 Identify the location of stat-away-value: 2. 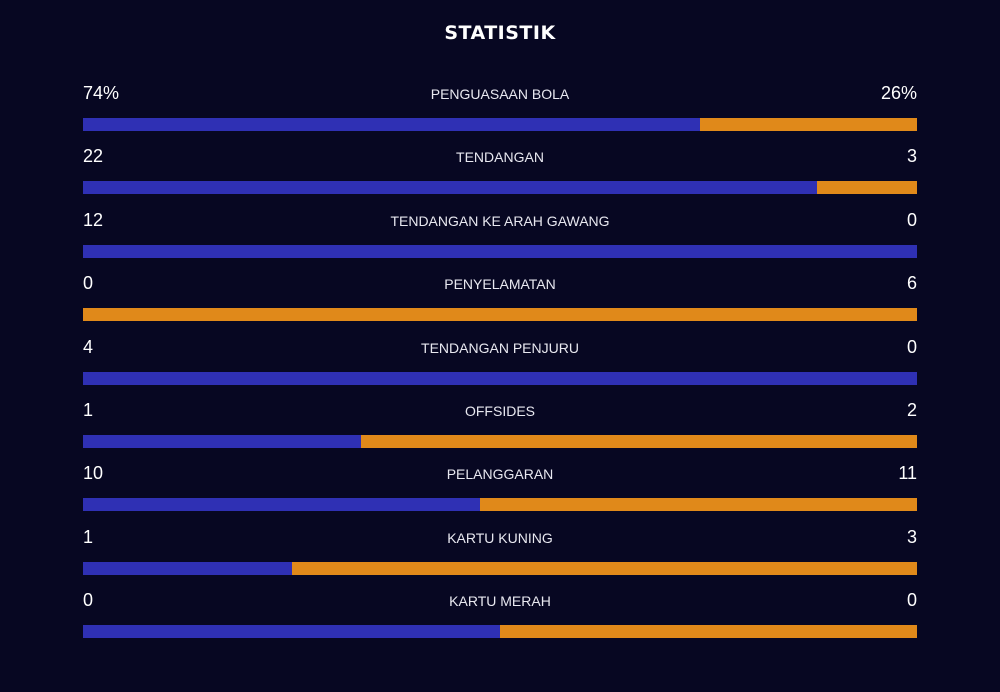
(911, 410).